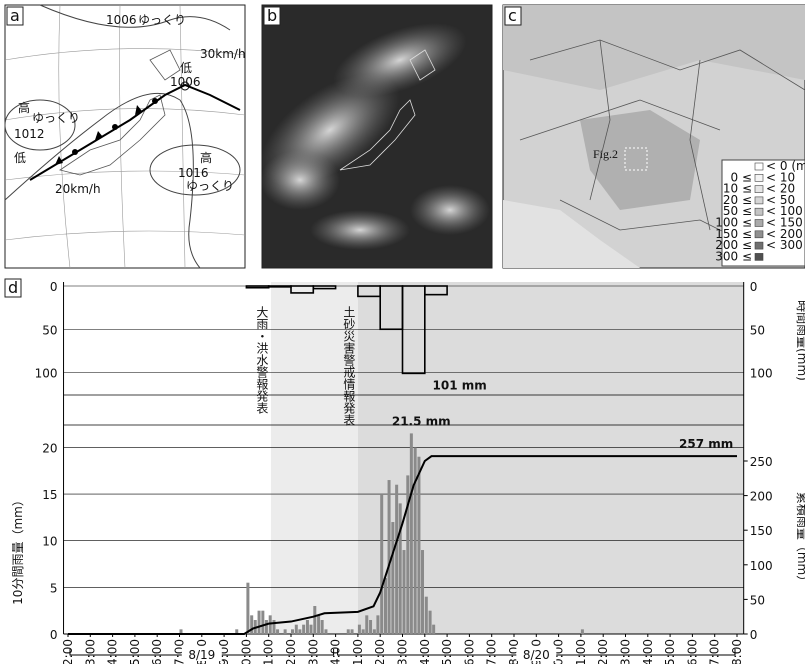  What do you see at coordinates (469, 651) in the screenshot?
I see `x-tick-label: 6:00` at bounding box center [469, 651].